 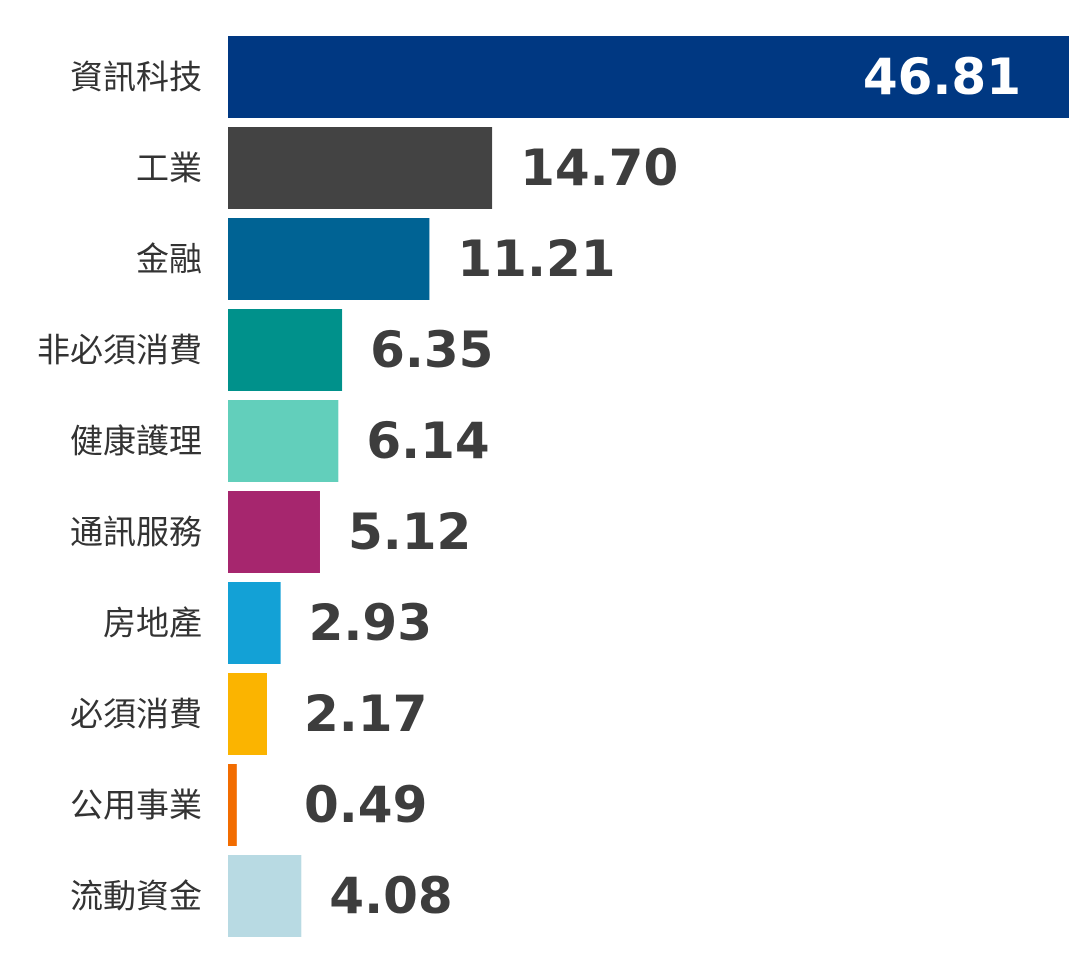 What do you see at coordinates (365, 805) in the screenshot?
I see `value-label: 0.49` at bounding box center [365, 805].